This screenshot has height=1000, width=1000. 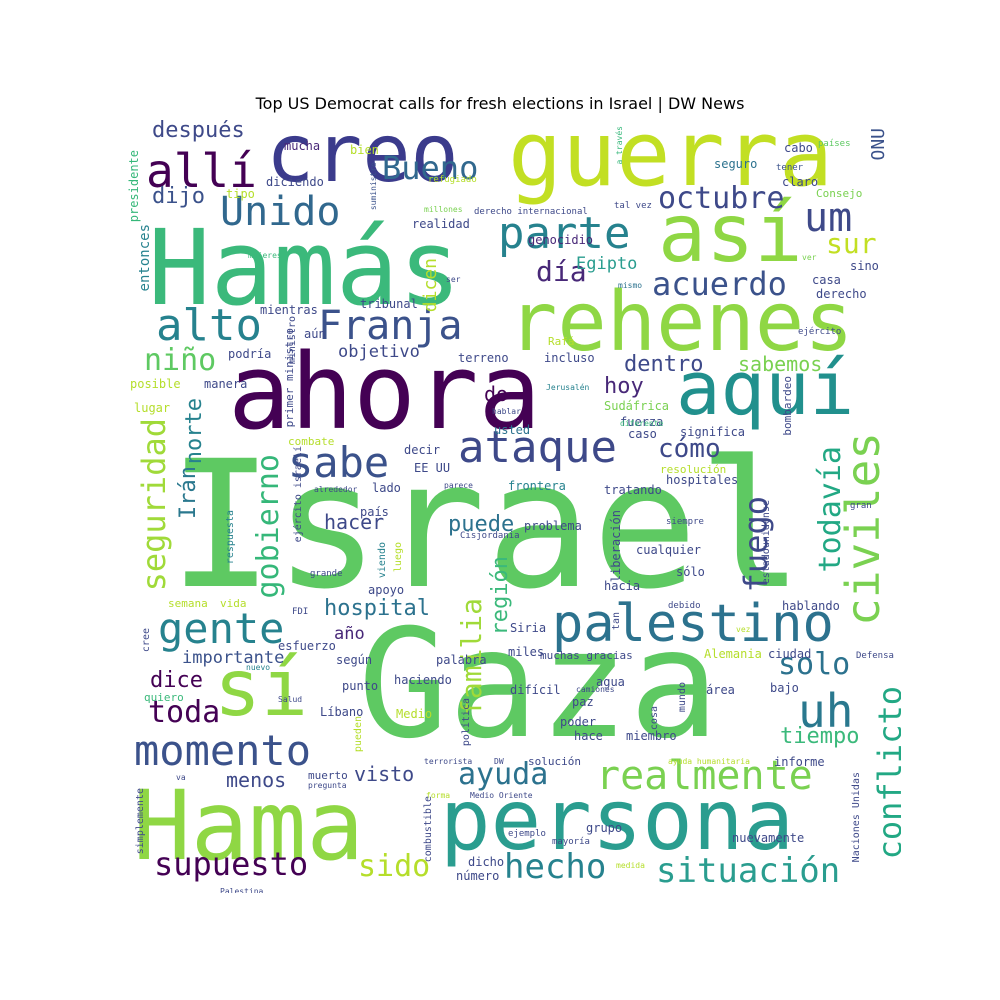 I want to click on word-ejercito: ejército, so click(x=820, y=332).